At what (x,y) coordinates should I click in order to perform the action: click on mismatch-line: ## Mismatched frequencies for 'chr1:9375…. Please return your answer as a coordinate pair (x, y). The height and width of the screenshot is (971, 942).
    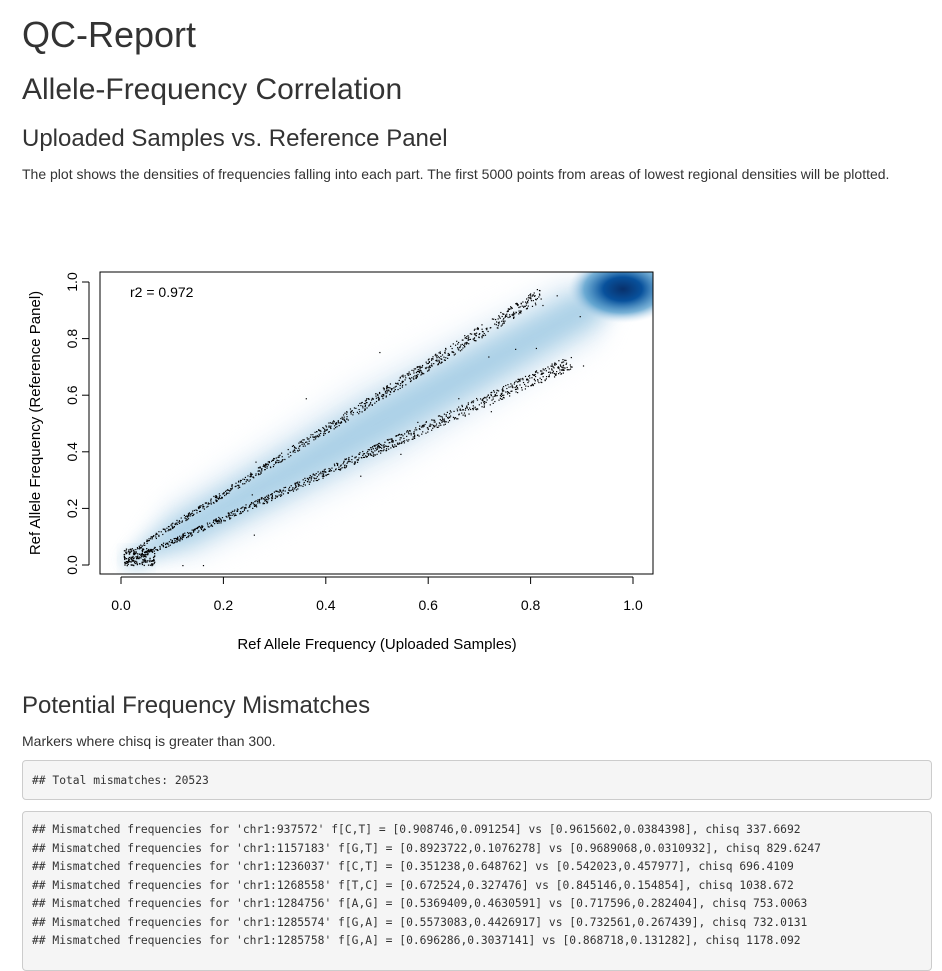
    Looking at the image, I should click on (416, 829).